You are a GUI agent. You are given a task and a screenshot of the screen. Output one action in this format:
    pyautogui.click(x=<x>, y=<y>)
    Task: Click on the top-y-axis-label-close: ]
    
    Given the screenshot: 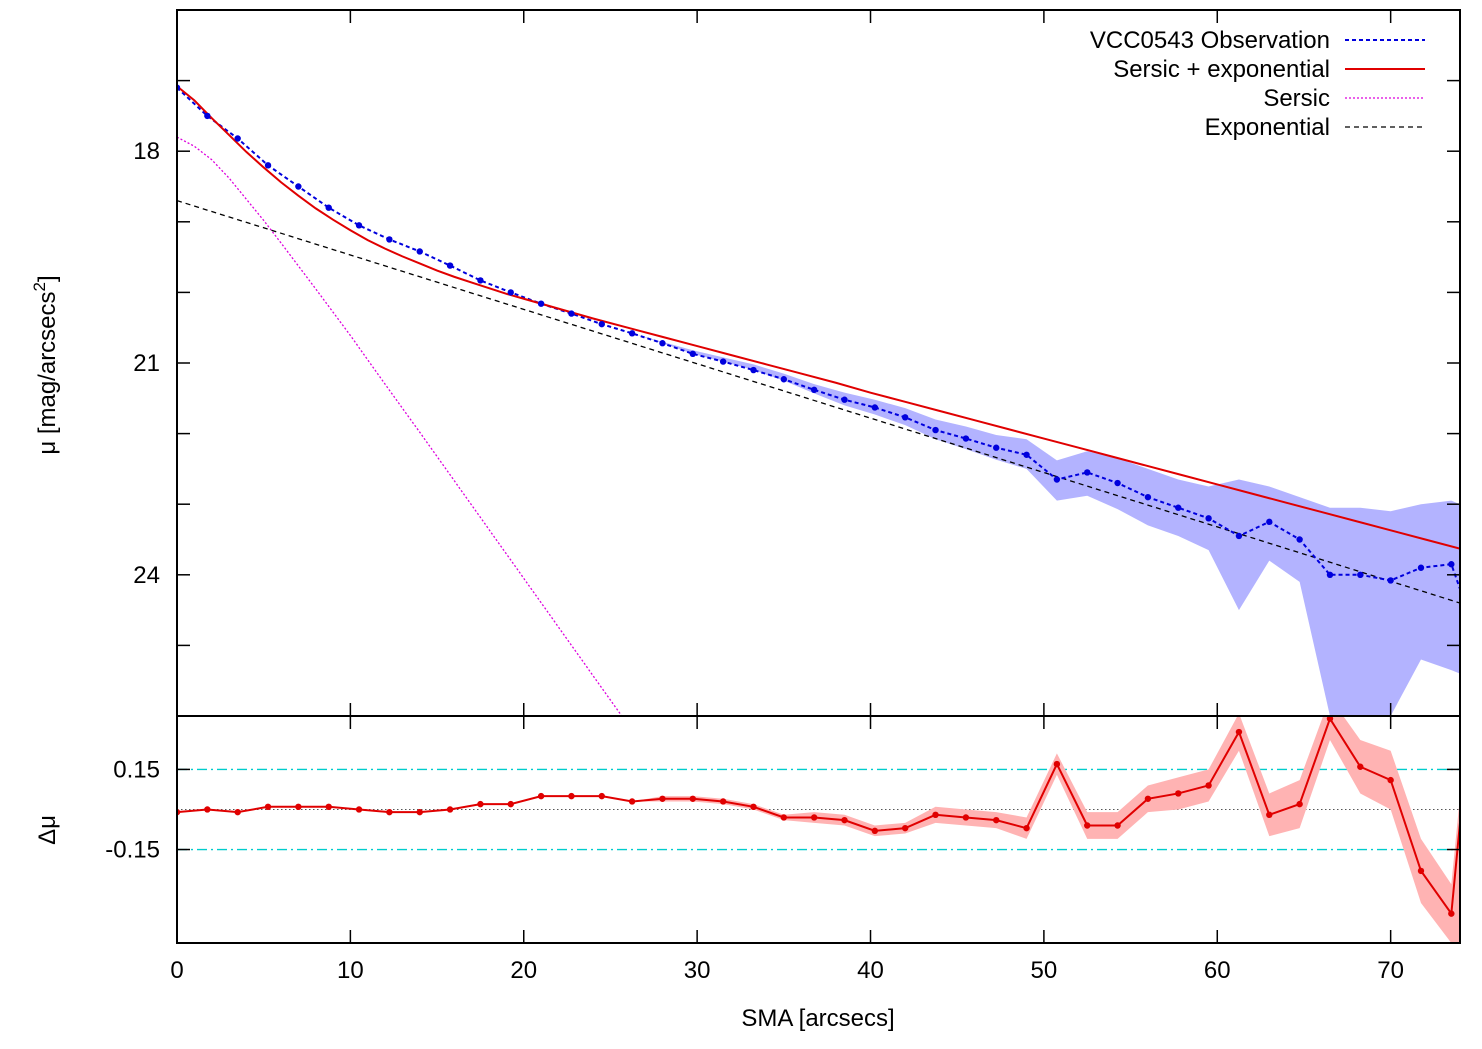 What is the action you would take?
    pyautogui.click(x=47, y=278)
    